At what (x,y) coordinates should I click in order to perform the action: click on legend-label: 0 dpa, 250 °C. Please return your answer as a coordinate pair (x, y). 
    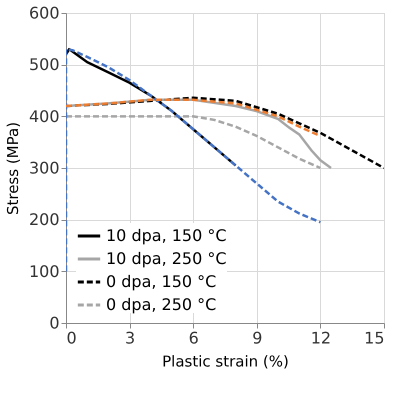
    Looking at the image, I should click on (161, 304).